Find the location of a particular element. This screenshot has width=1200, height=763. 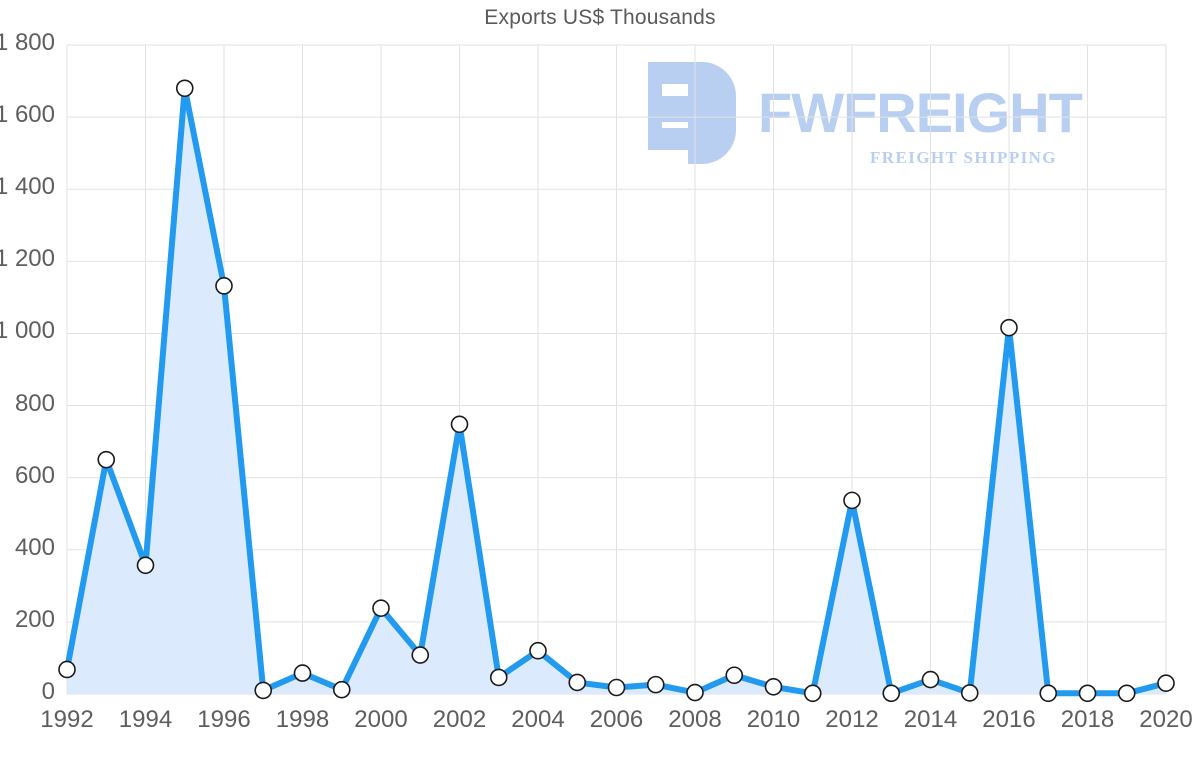

x-axis-tick-label: 1996 is located at coordinates (224, 719).